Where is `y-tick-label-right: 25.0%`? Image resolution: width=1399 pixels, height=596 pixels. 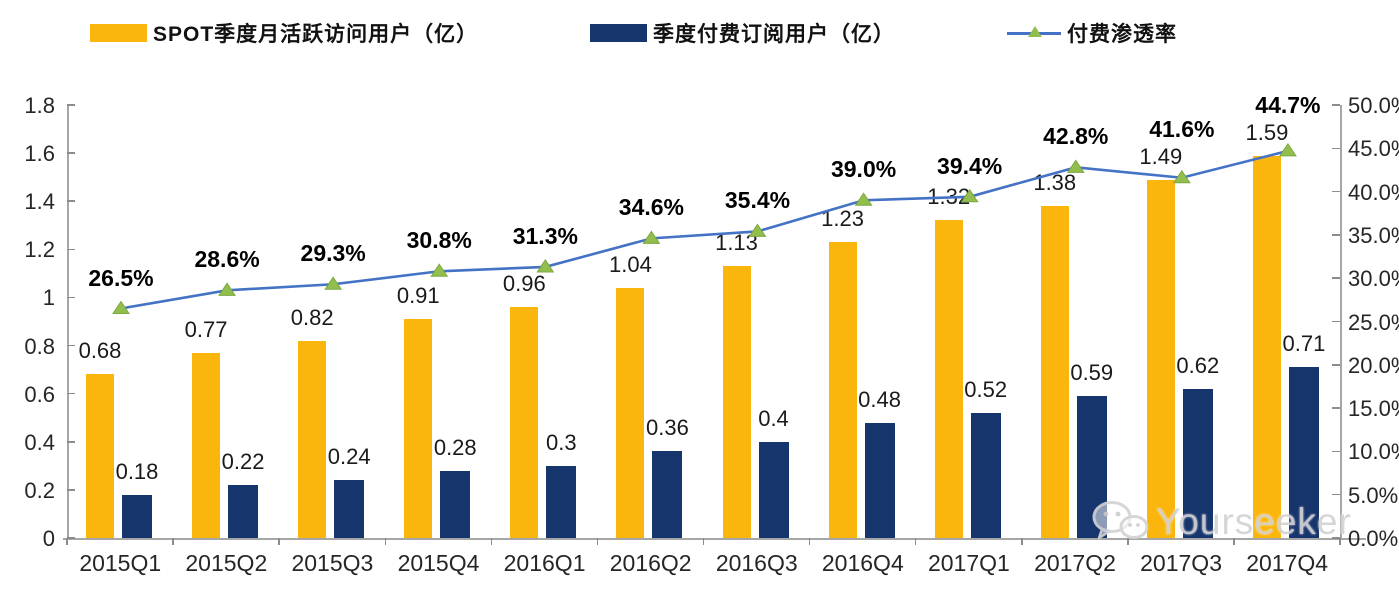
y-tick-label-right: 25.0% is located at coordinates (1373, 322).